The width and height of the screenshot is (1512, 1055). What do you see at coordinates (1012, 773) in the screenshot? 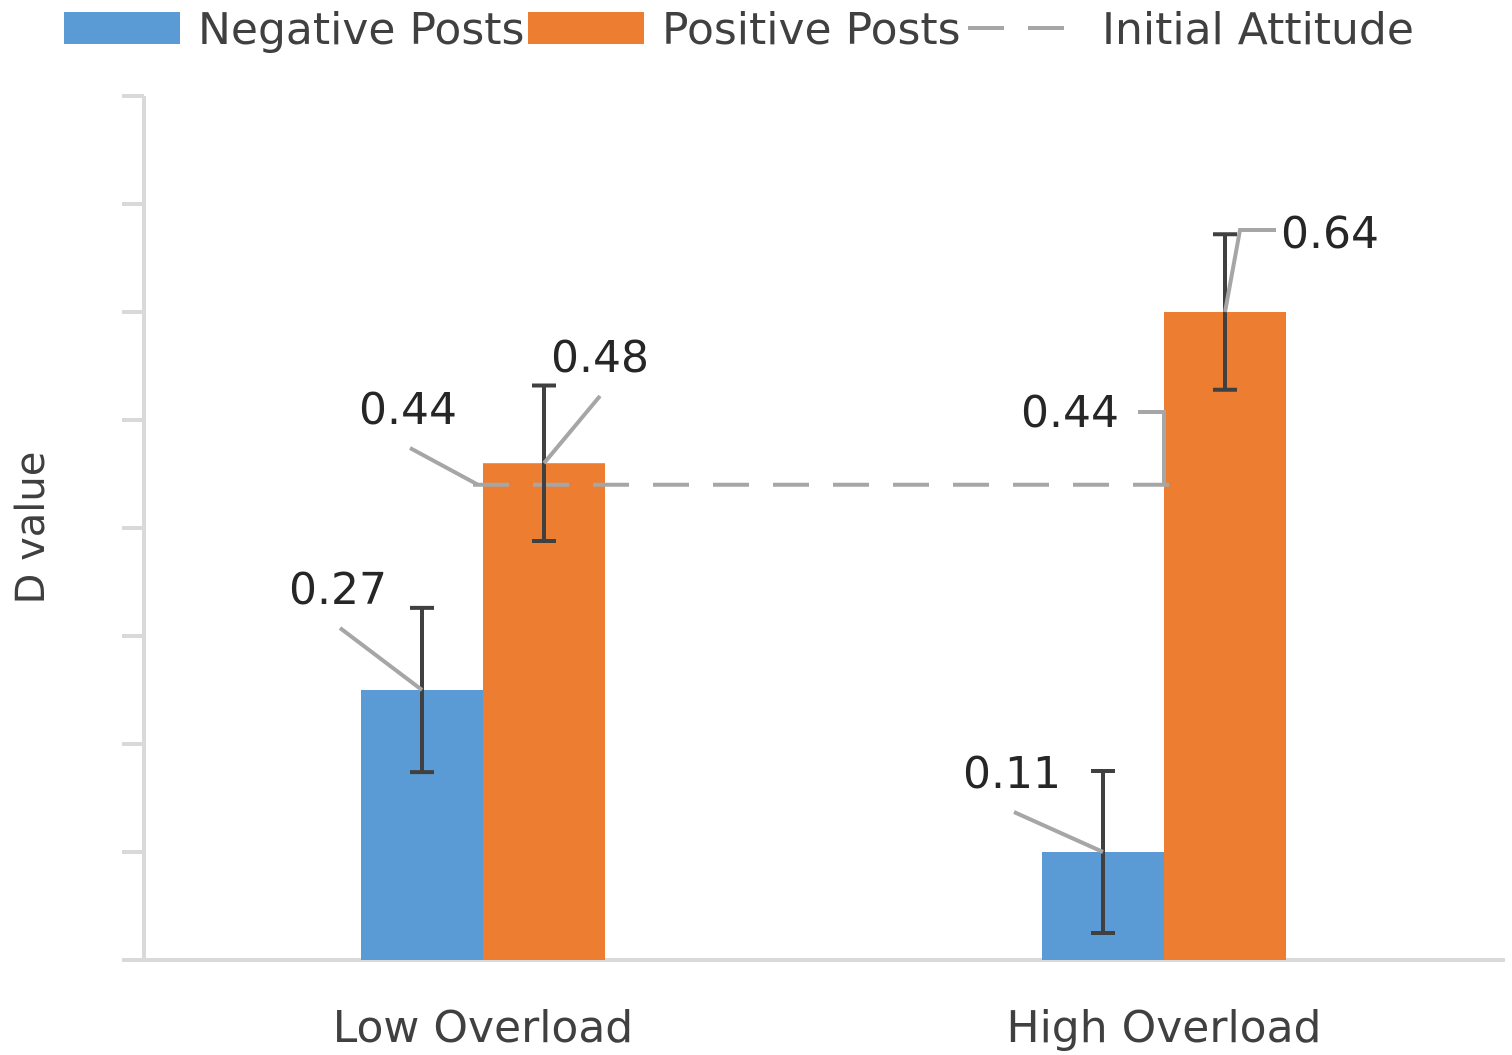
I see `data-label-negative-high-overload: 0.11` at bounding box center [1012, 773].